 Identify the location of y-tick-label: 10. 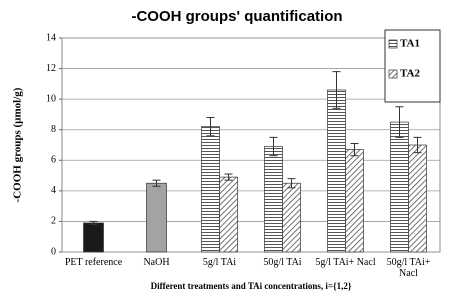
(51, 98).